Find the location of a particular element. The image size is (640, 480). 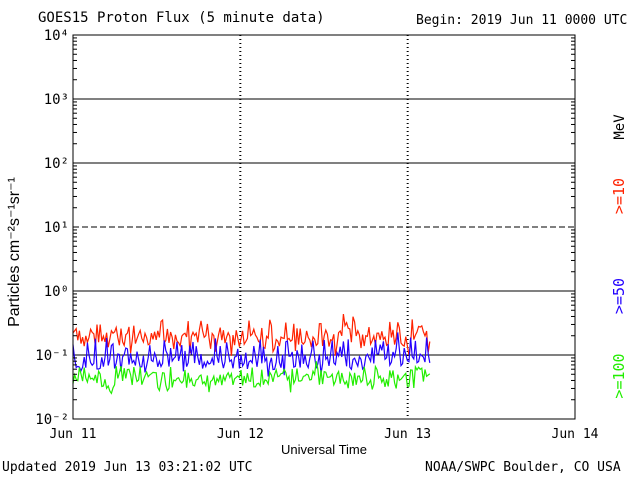

x-tick-label: Jun 13 is located at coordinates (407, 434).